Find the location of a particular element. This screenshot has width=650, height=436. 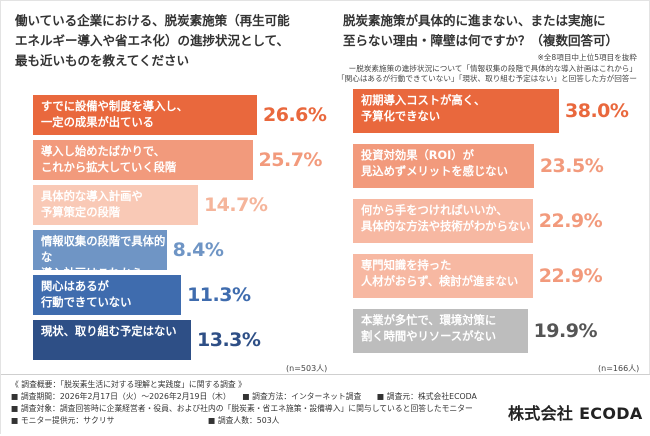

bar-0-0: すでに設備や制度を導入し、 一定の成果が出ている is located at coordinates (145, 115).